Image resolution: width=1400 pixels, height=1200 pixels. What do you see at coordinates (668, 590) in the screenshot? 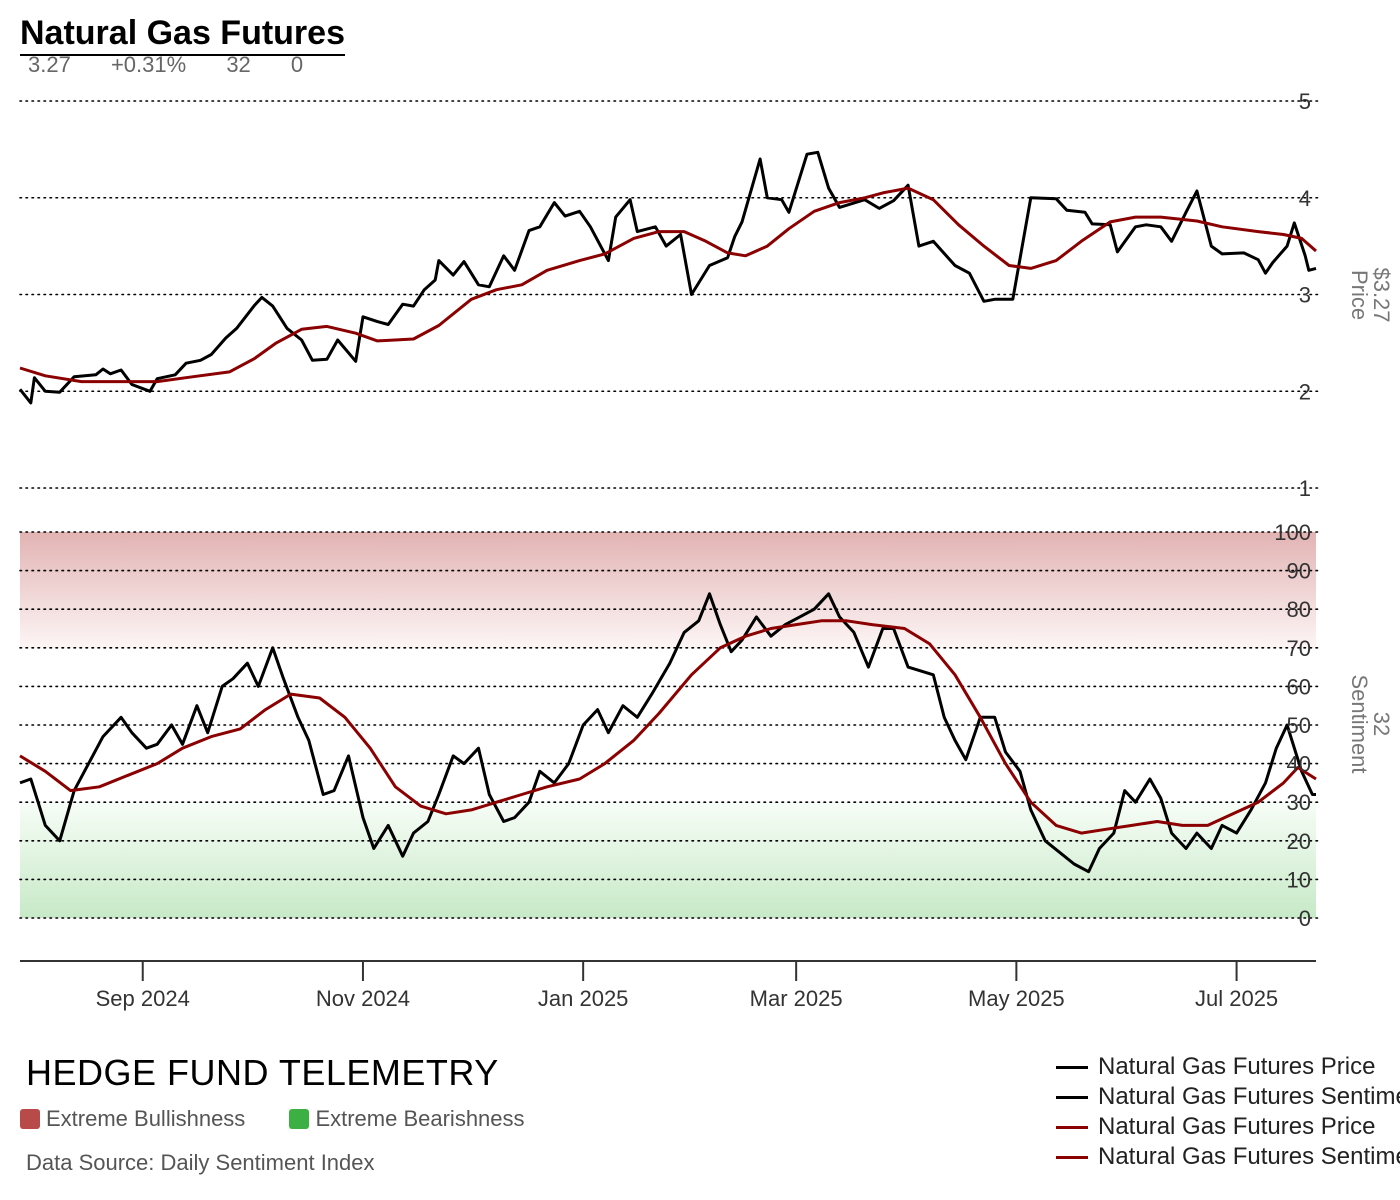
I see `zone-extreme-bullishness` at bounding box center [668, 590].